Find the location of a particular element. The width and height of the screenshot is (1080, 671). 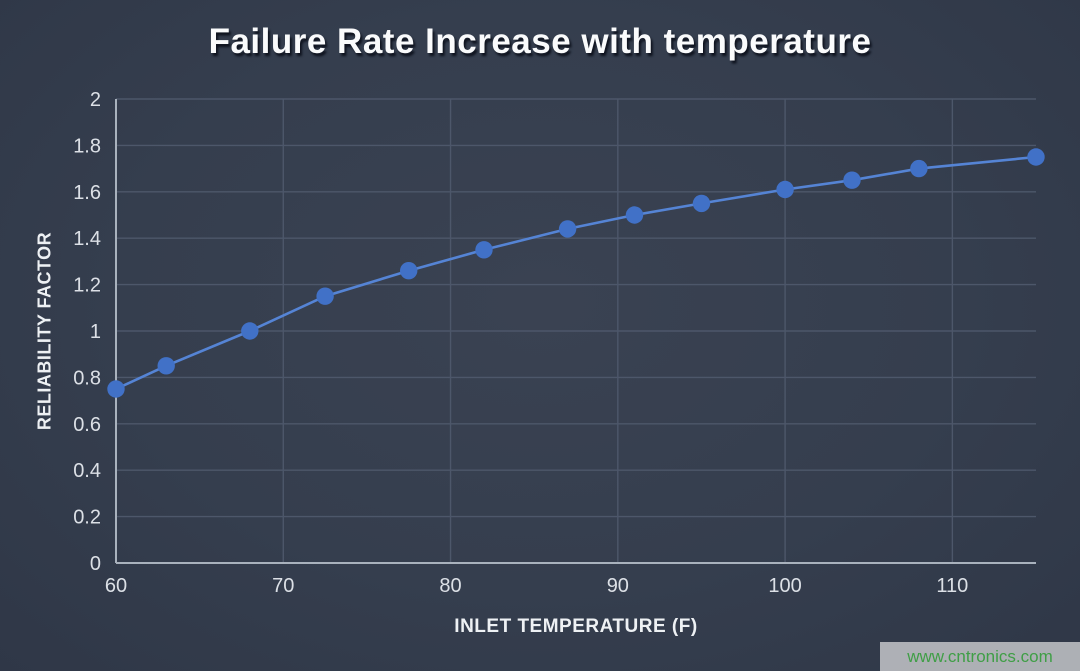

x-tick-label: 100 is located at coordinates (784, 586).